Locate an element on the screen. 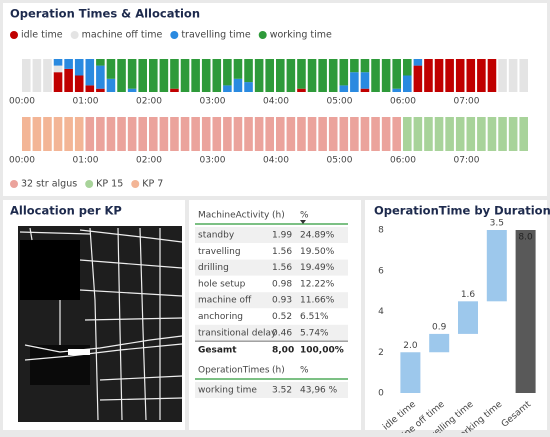 This screenshot has width=550, height=437. table-cell: 5.74% is located at coordinates (314, 333).